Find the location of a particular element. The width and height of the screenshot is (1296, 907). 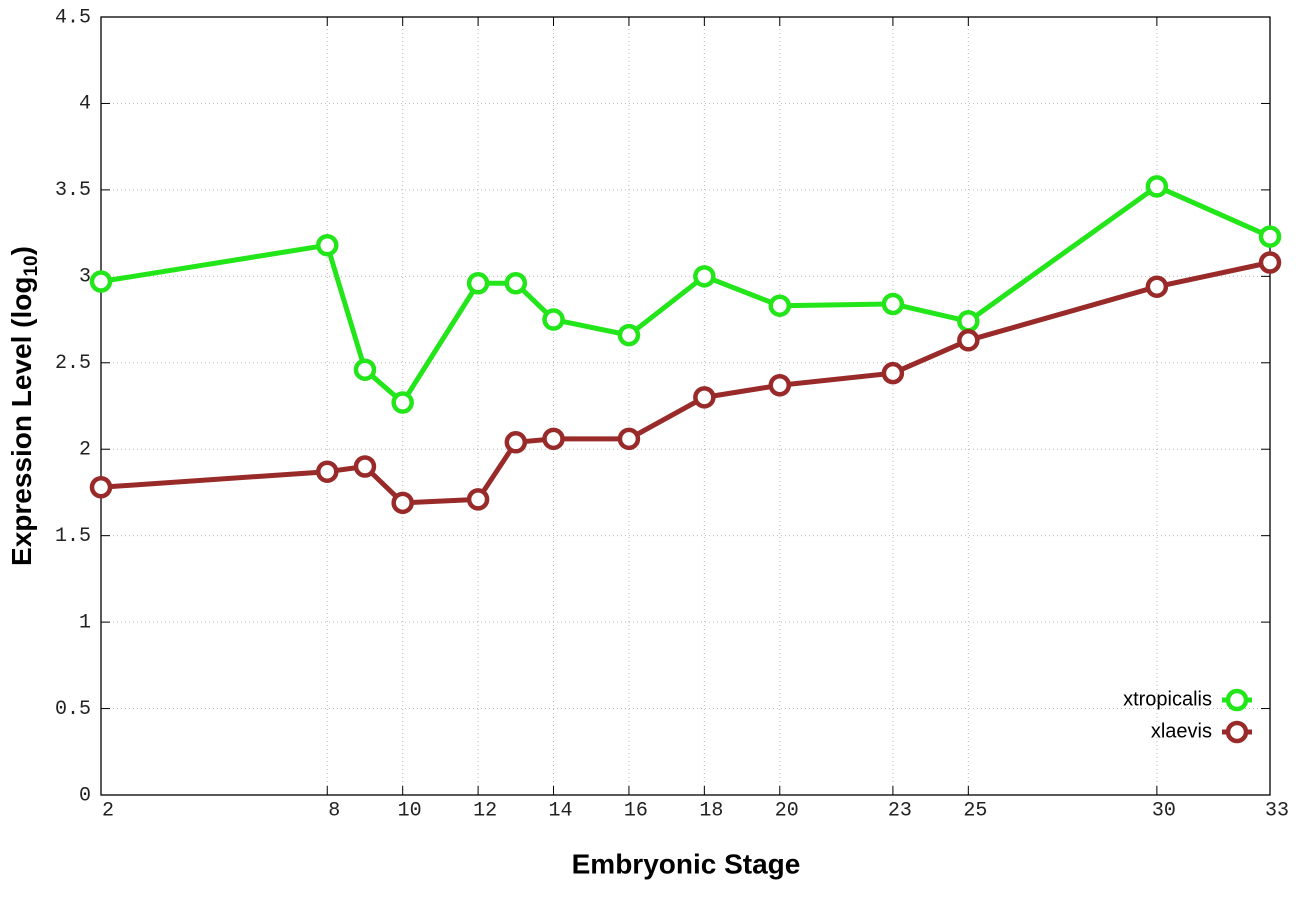

x-tick-label: 18 is located at coordinates (711, 810).